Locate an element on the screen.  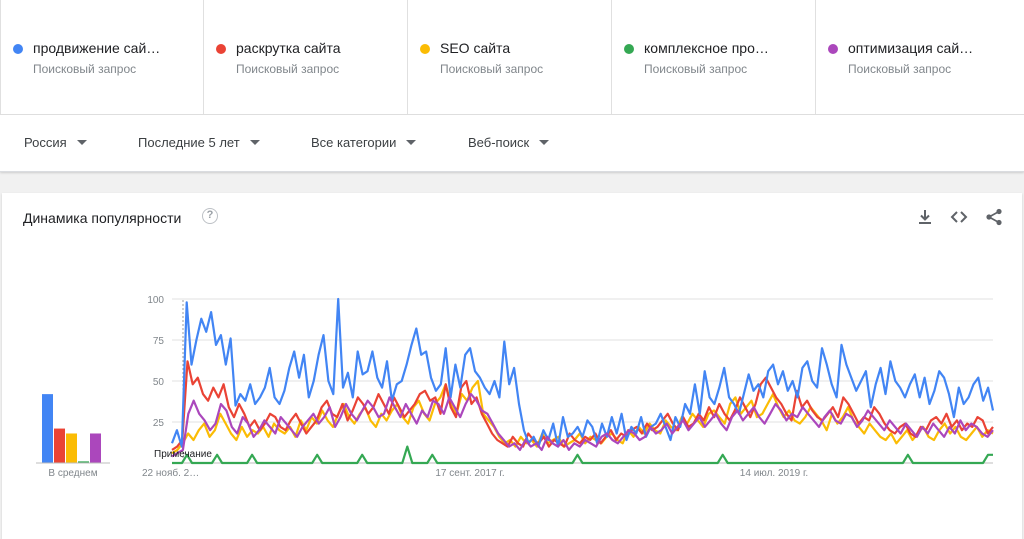
average-label: В среднем is located at coordinates (72, 473).